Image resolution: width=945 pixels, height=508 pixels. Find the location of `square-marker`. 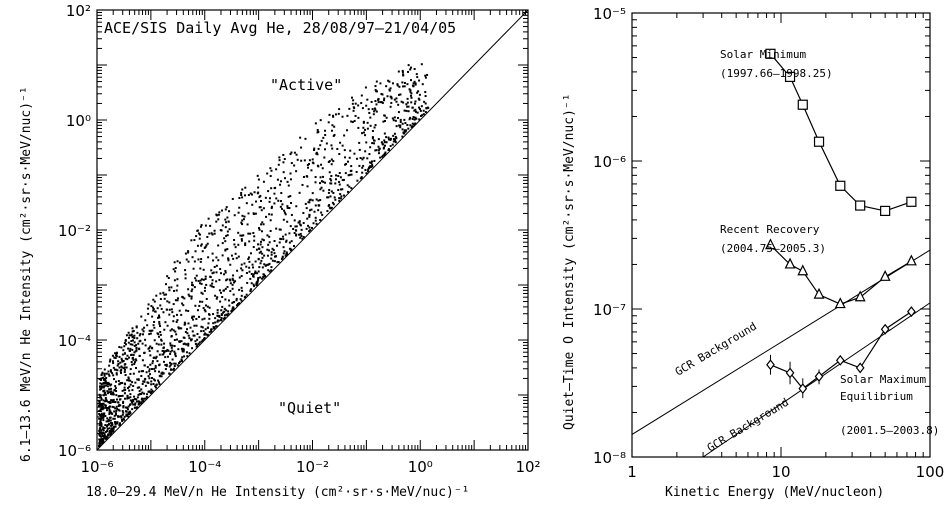

square-marker is located at coordinates (885, 211).